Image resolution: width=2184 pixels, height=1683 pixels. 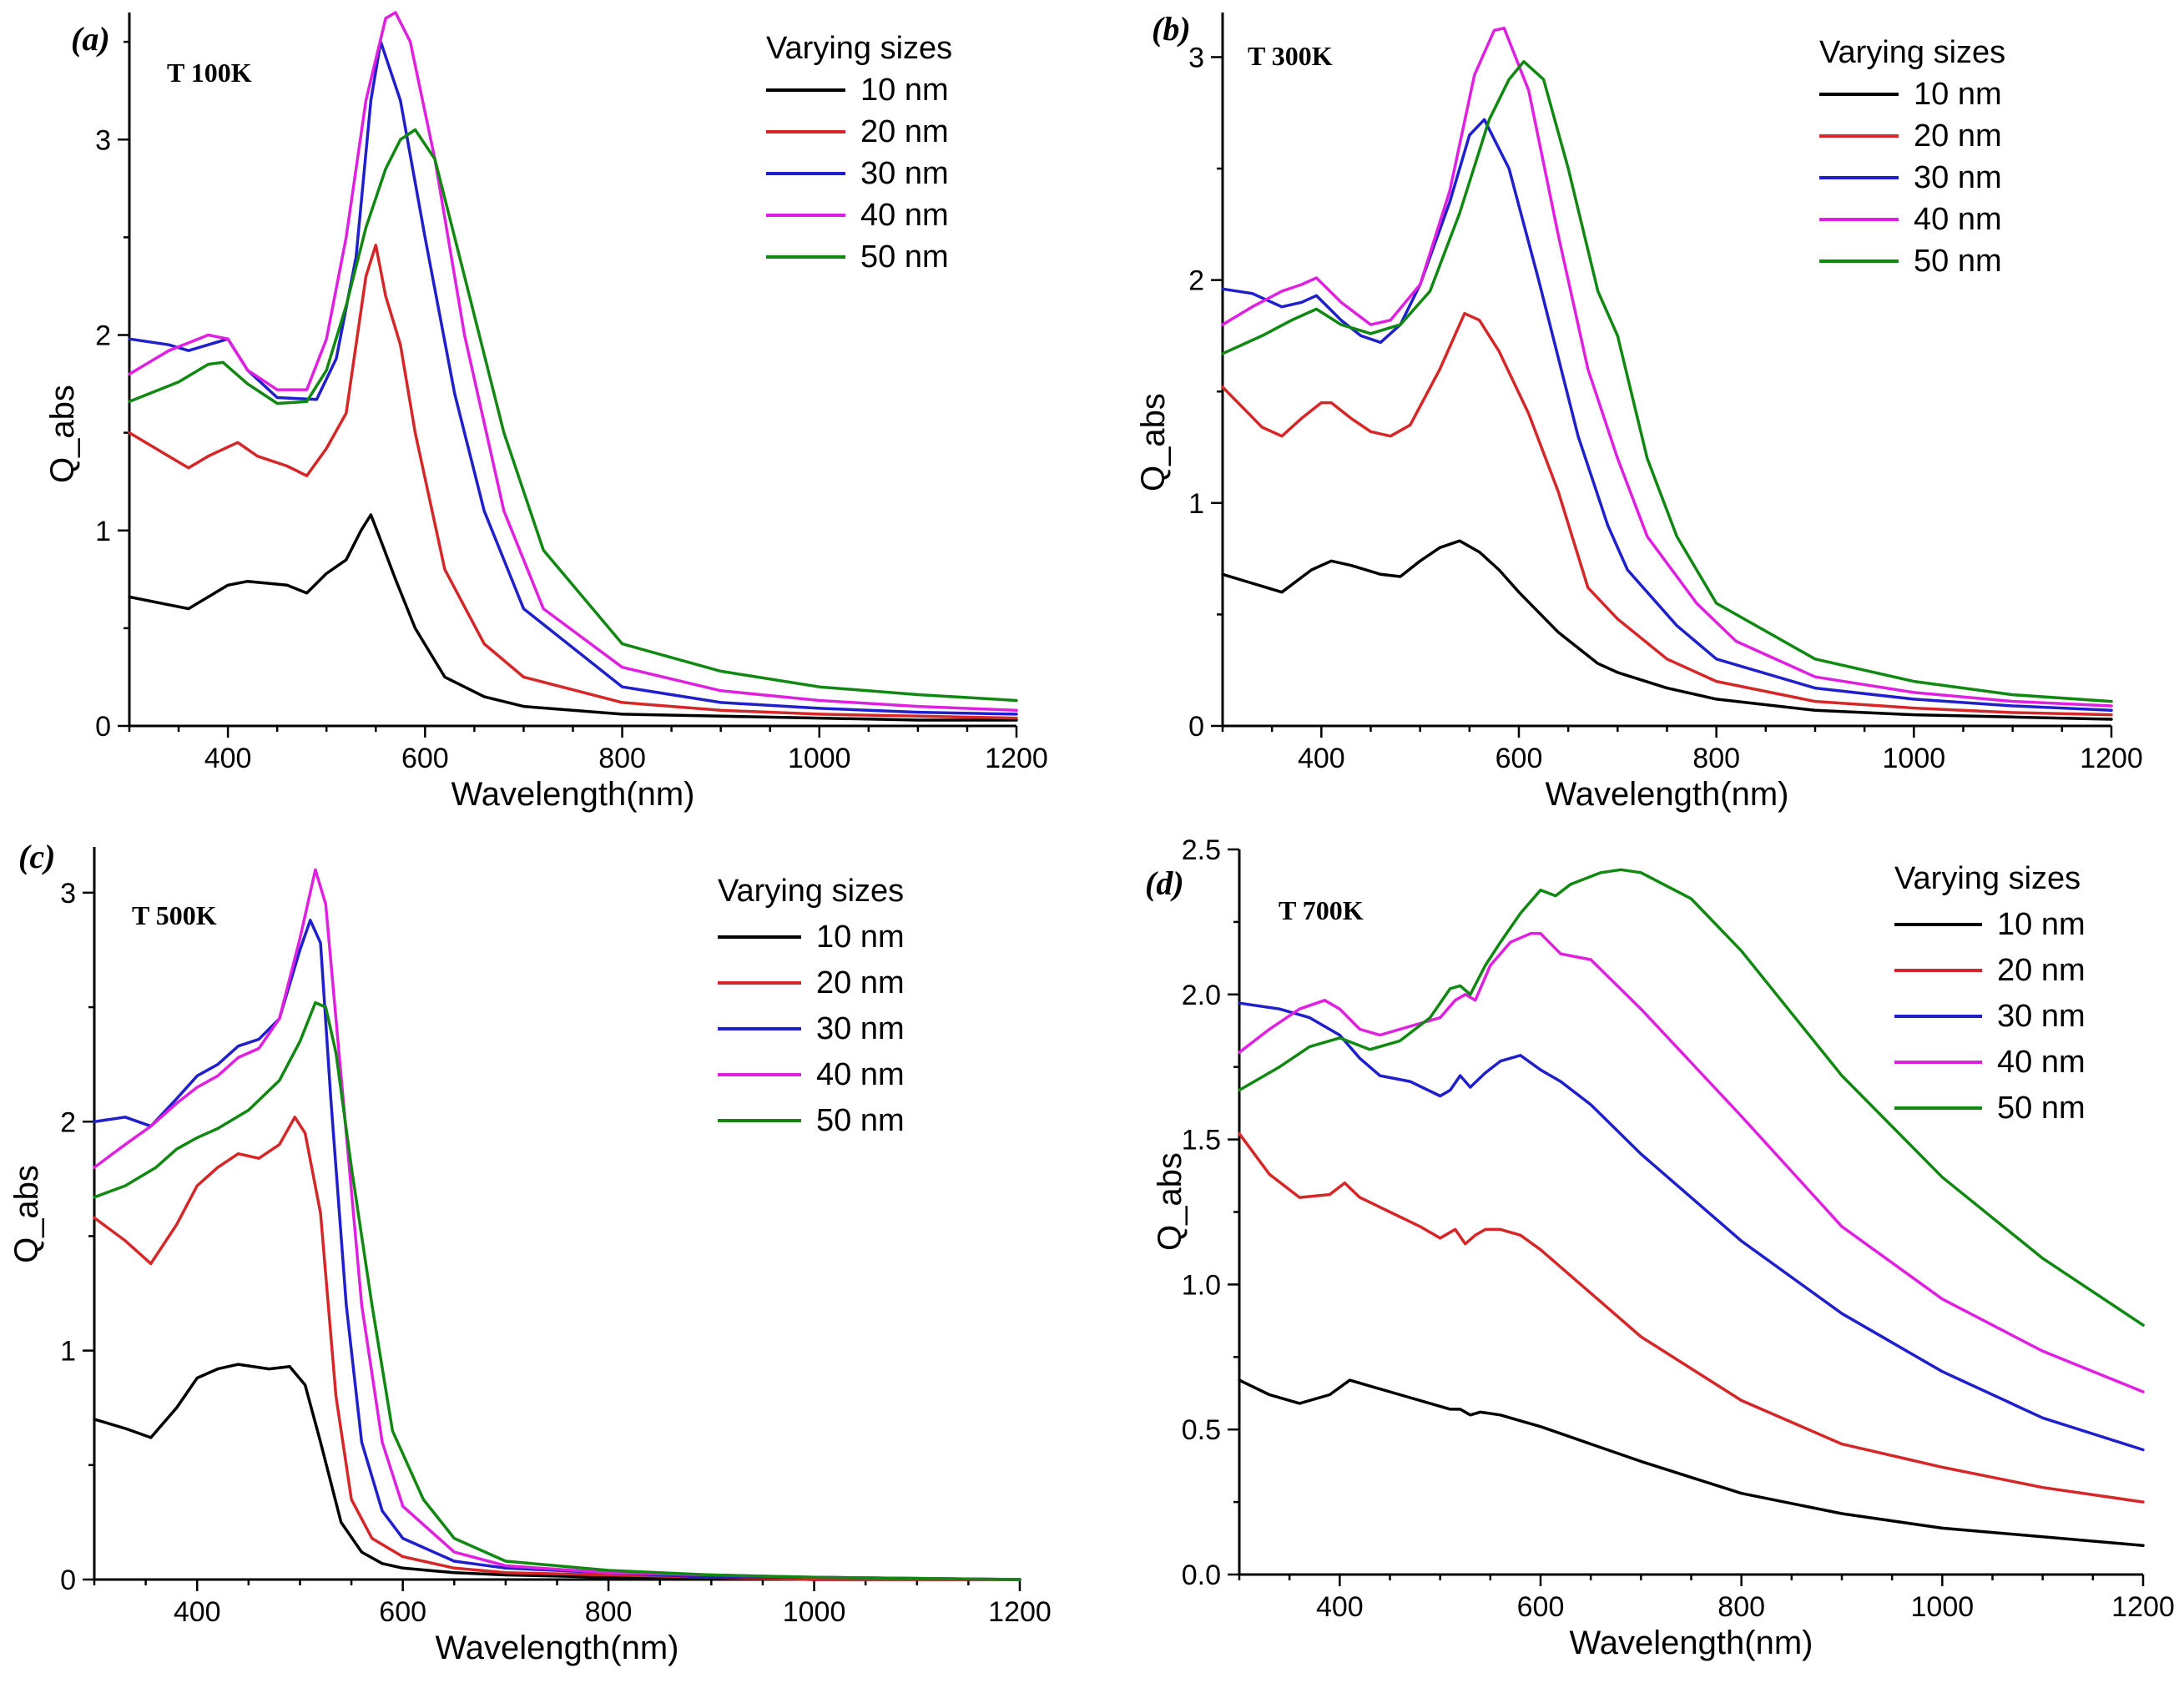 I want to click on chart-title: T 100K, so click(x=209, y=73).